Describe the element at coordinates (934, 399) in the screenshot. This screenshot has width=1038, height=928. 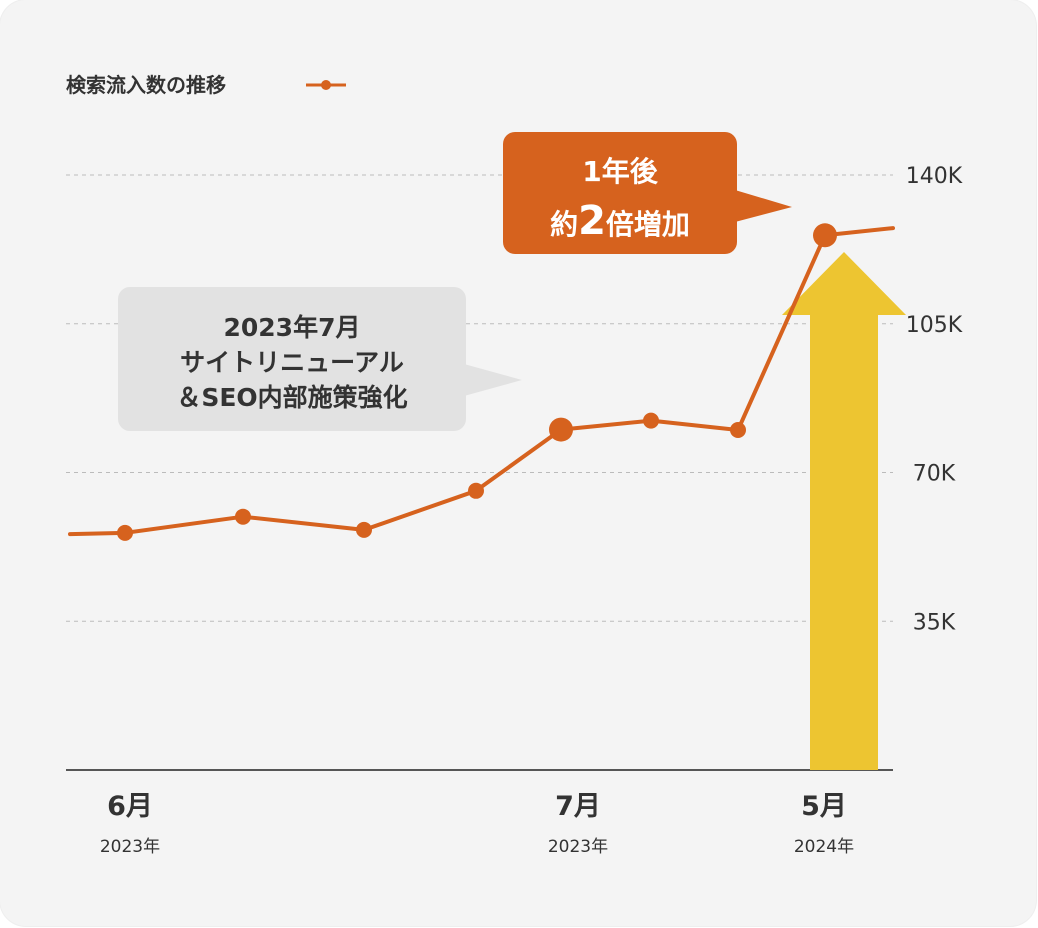
I see `y-axis-ticks: 35K 70K 105K 140K` at that location.